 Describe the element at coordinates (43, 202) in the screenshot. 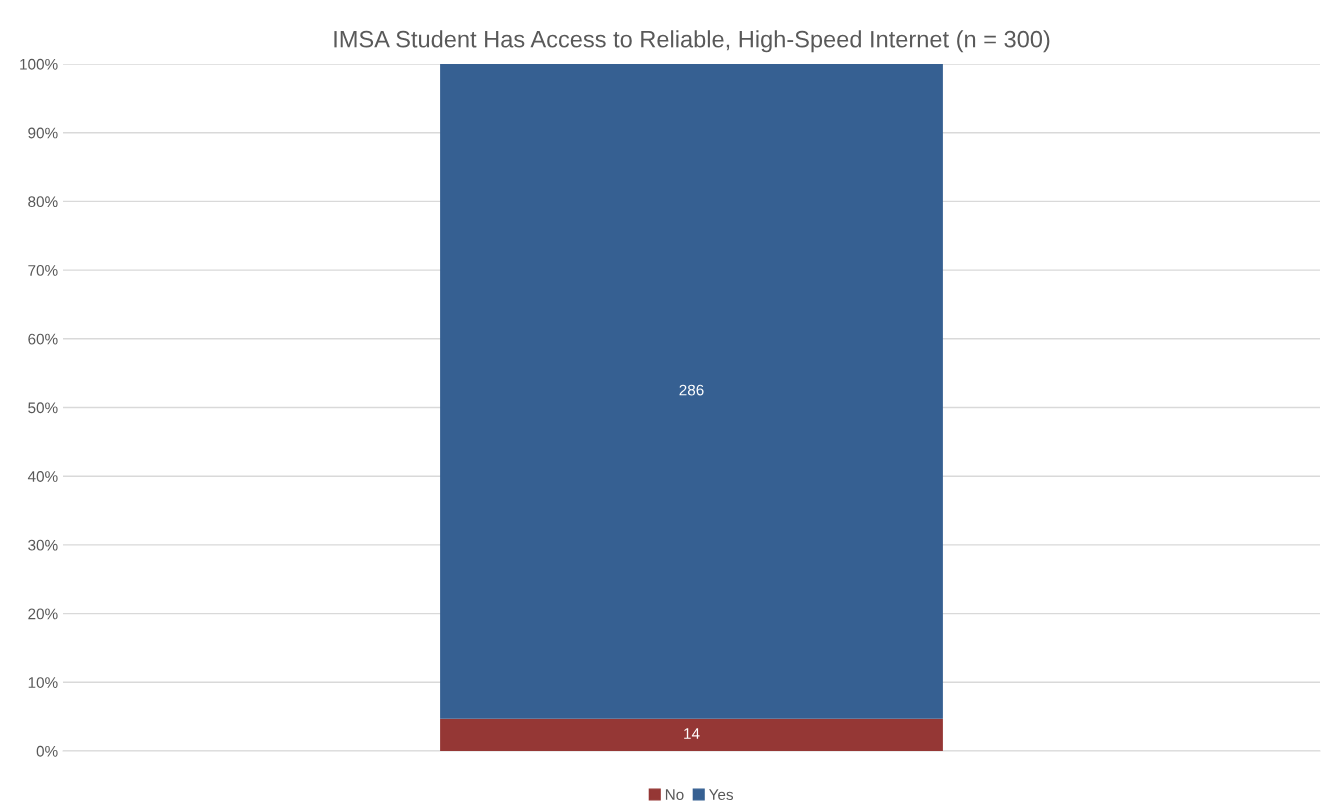

I see `y-tick-label: 80%` at that location.